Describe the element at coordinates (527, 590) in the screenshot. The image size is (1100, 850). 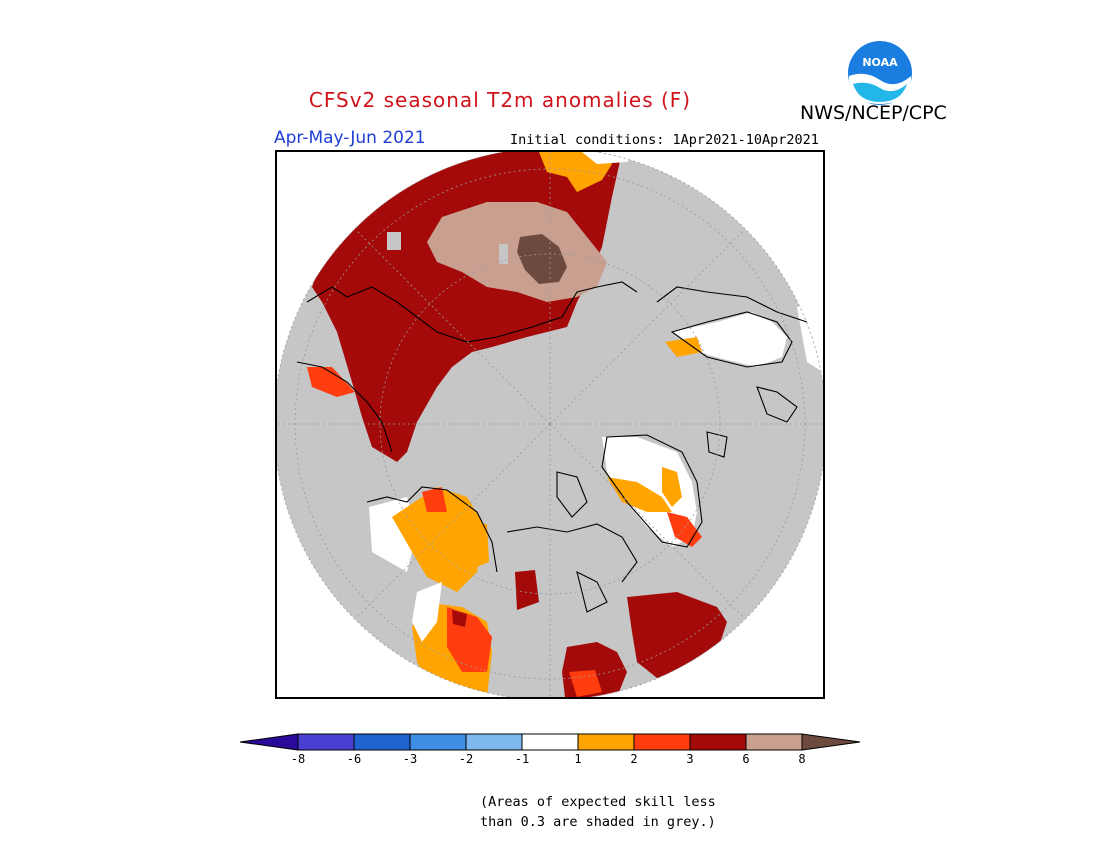
I see `central-canada-darkred` at that location.